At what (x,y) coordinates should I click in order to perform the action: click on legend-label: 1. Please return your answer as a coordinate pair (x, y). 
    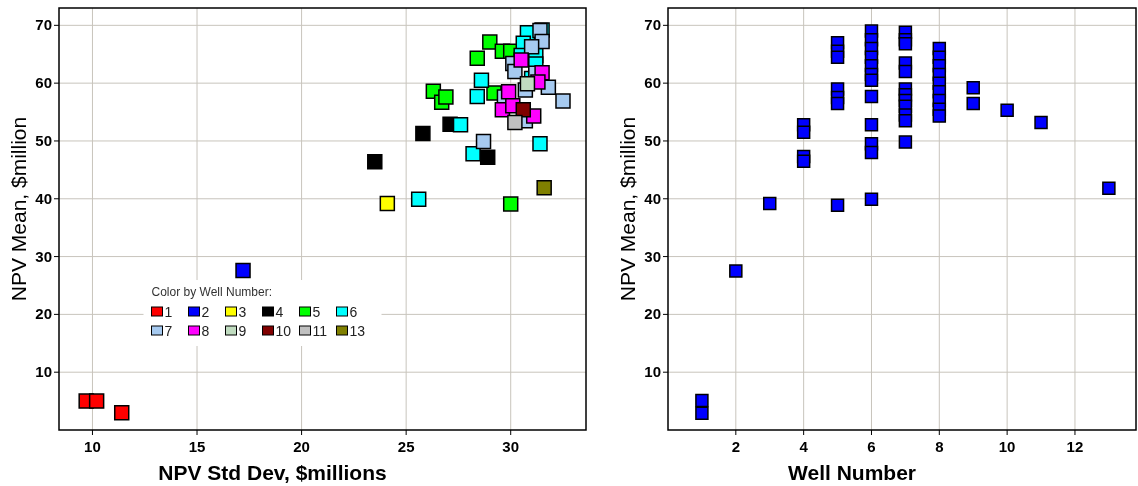
    Looking at the image, I should click on (168, 312).